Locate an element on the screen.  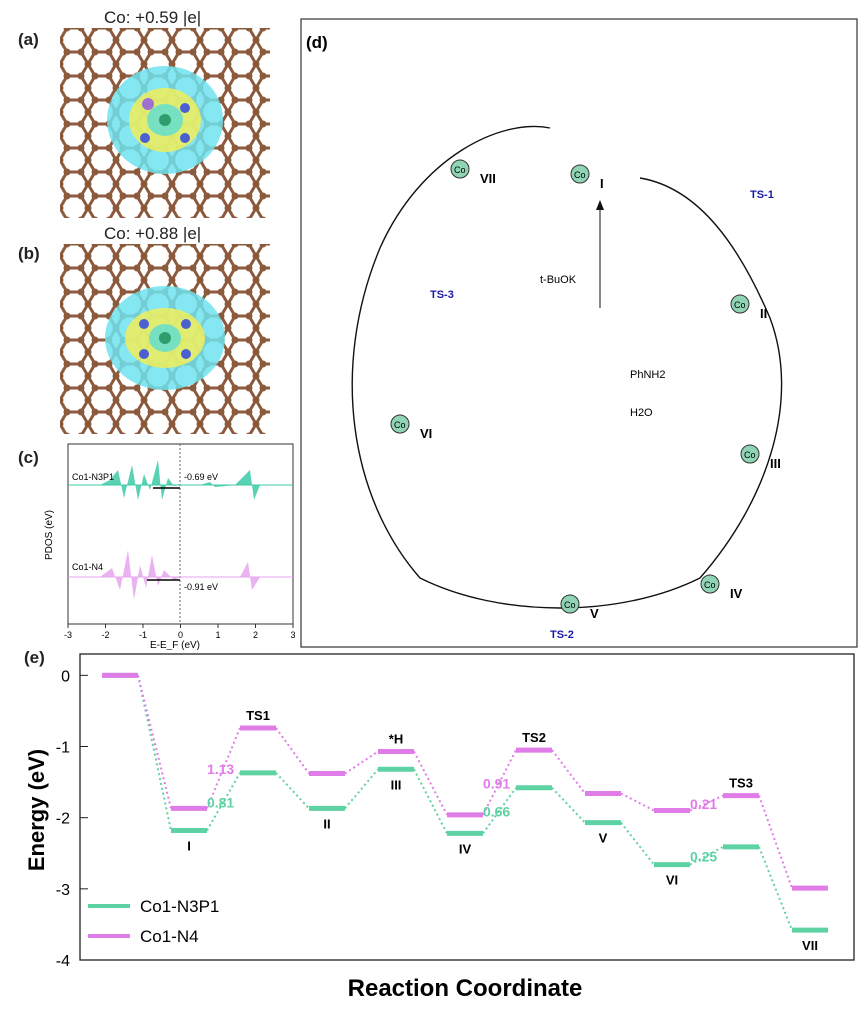
species-label: VII is located at coordinates (488, 178).